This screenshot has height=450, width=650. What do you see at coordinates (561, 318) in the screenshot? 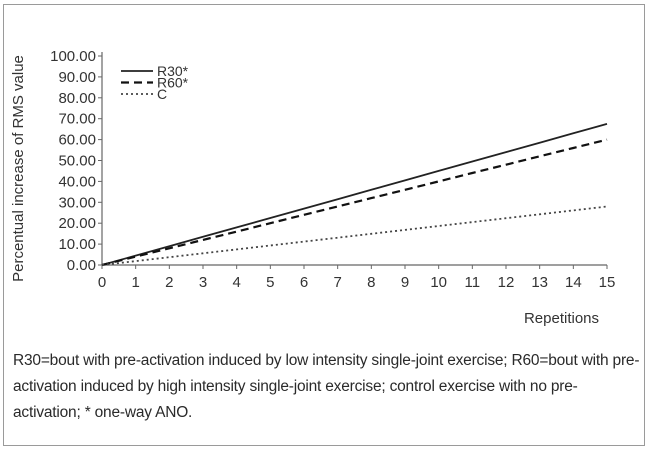
I see `x-axis-label: Repetitions` at bounding box center [561, 318].